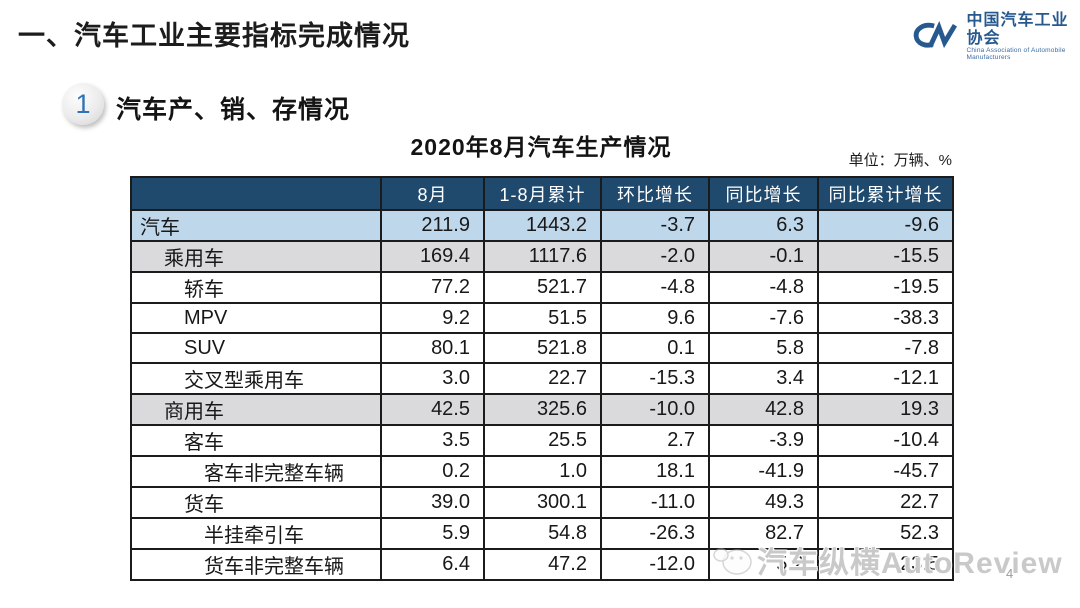  What do you see at coordinates (256, 471) in the screenshot?
I see `row-label: 客车非完整车辆` at bounding box center [256, 471].